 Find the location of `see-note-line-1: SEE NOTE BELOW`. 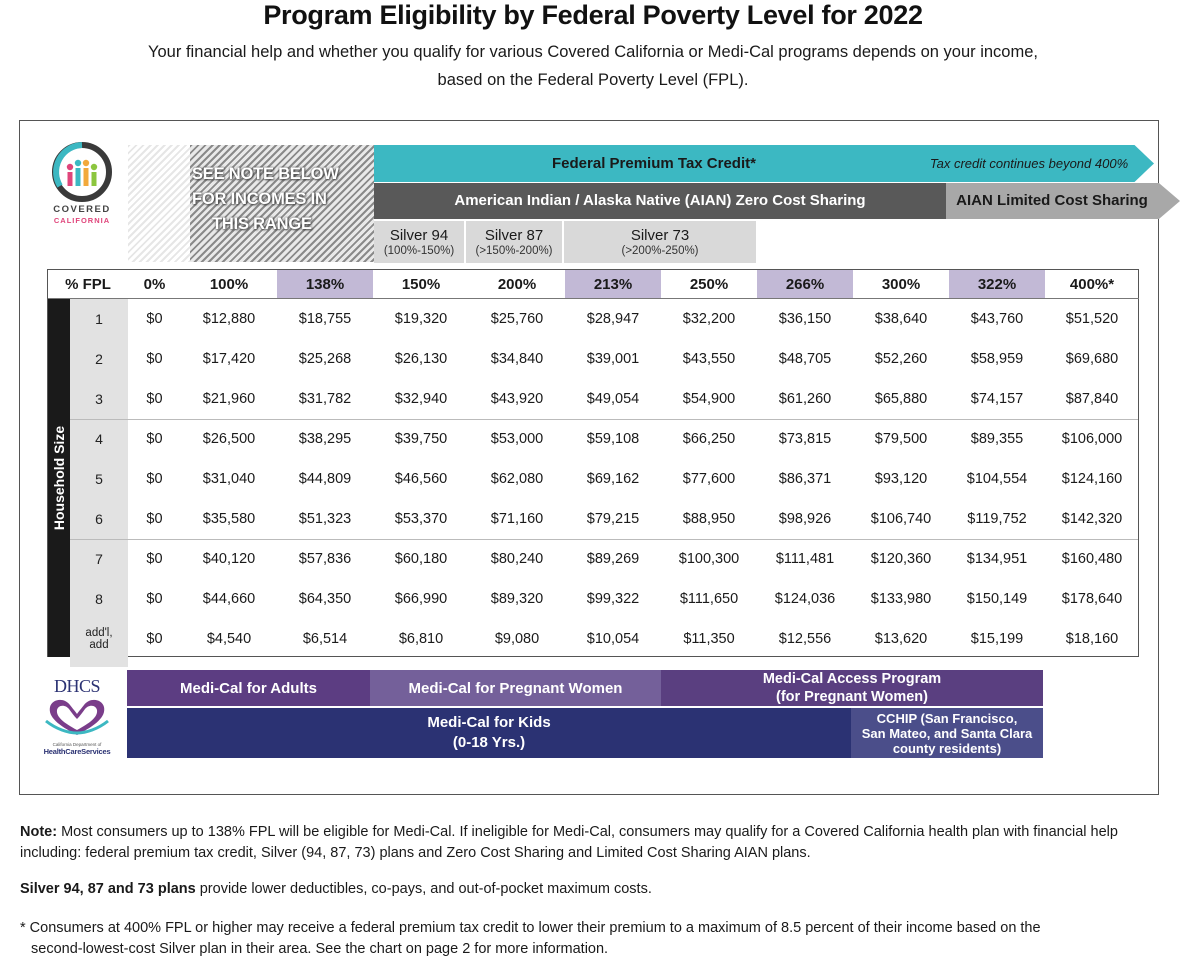

see-note-line-1: SEE NOTE BELOW is located at coordinates (265, 174).